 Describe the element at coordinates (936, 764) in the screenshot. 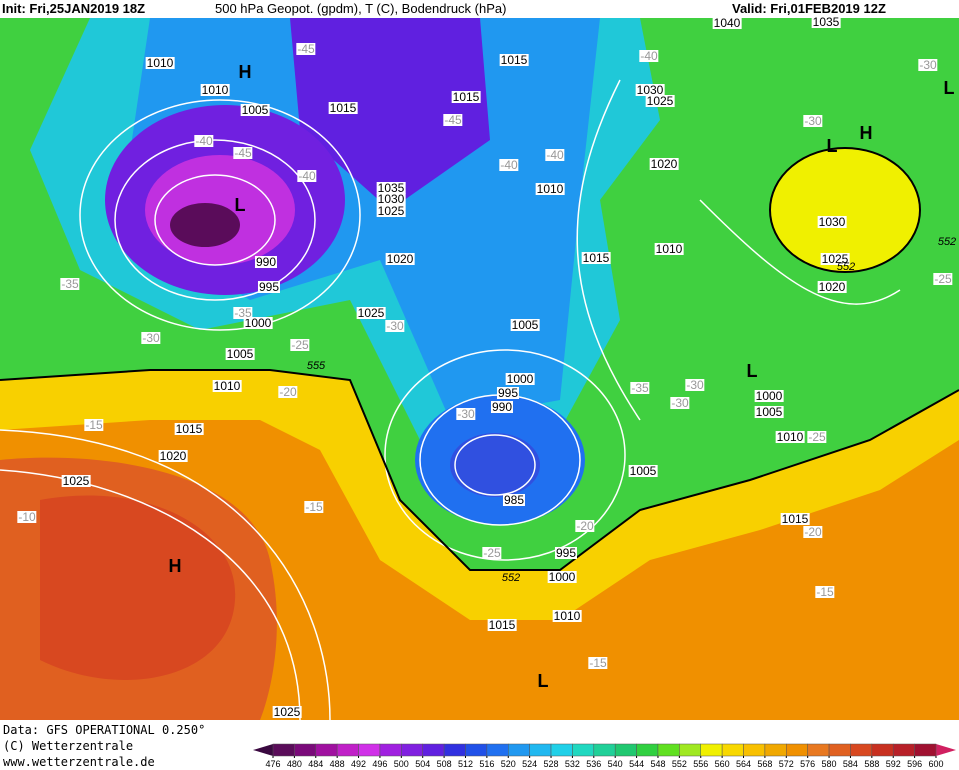

I see `colorbar-tick-label: 600` at that location.